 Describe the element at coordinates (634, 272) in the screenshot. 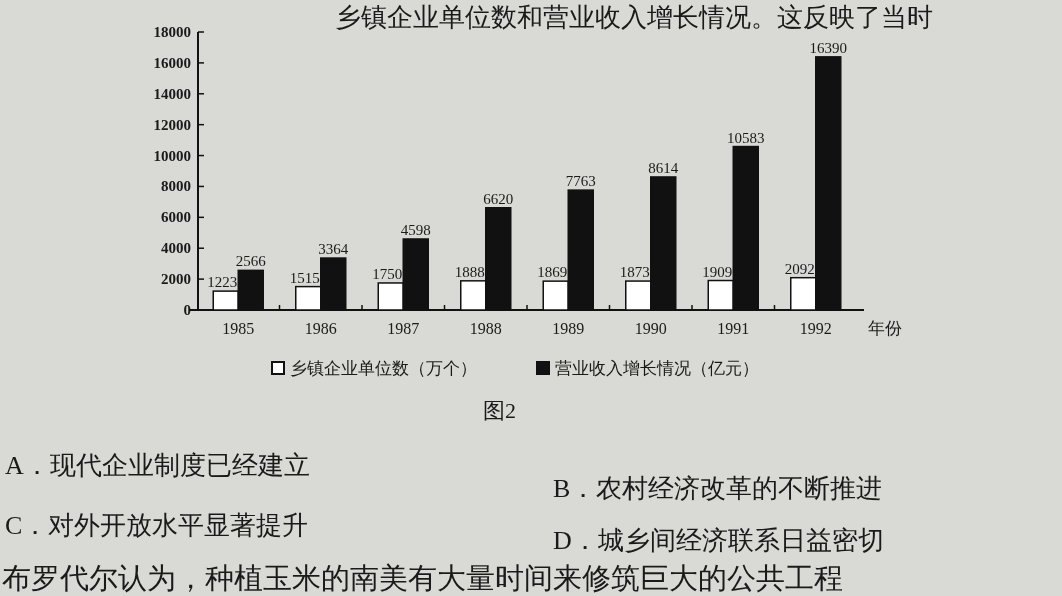

I see `data-label: 1873` at that location.